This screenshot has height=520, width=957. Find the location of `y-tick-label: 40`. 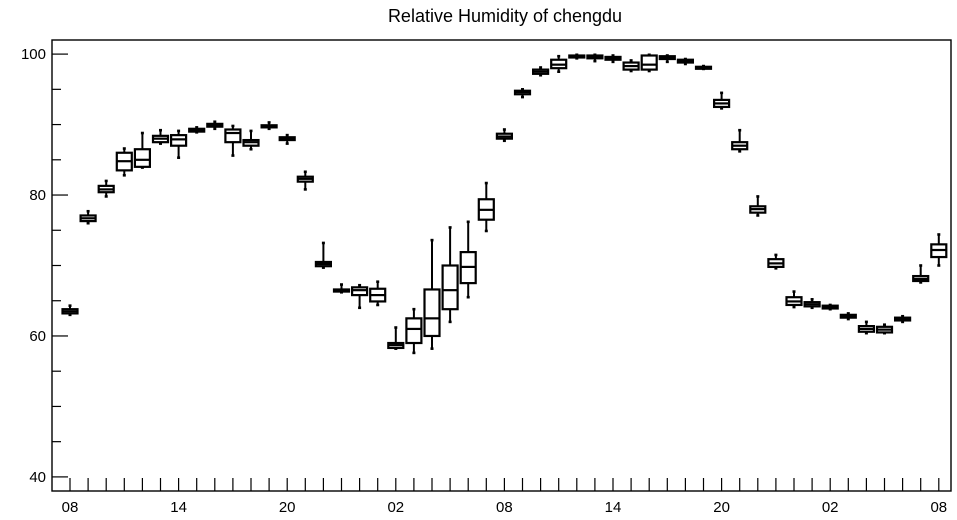

y-tick-label: 40 is located at coordinates (37, 477).